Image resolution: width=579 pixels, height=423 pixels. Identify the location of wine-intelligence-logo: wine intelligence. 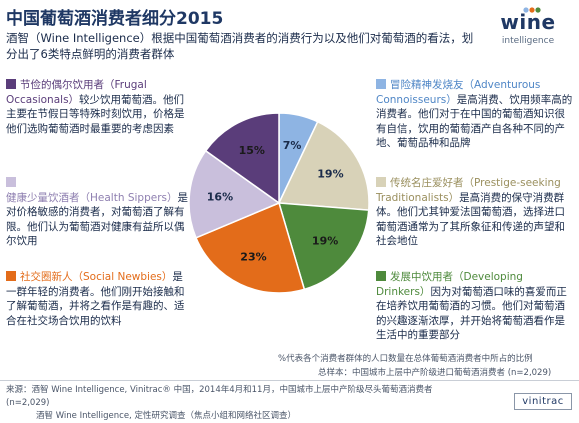
(528, 33).